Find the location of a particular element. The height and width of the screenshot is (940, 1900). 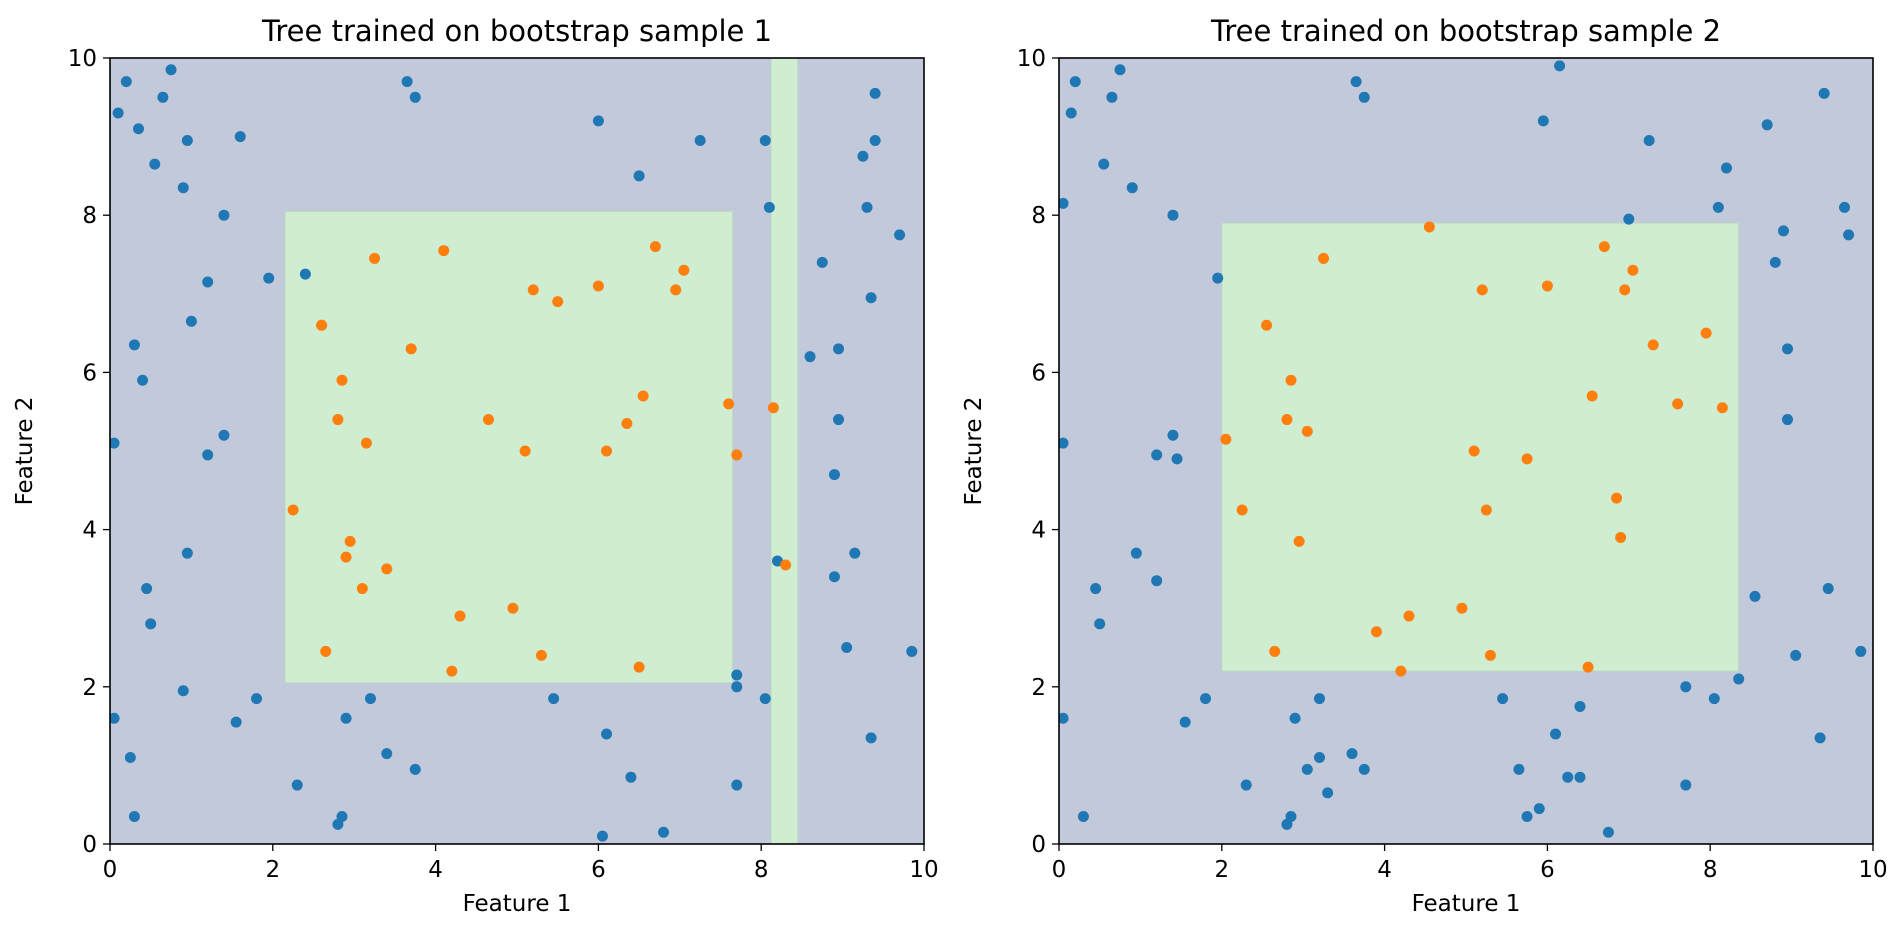

y-axis-label: Feature 2 is located at coordinates (25, 451).